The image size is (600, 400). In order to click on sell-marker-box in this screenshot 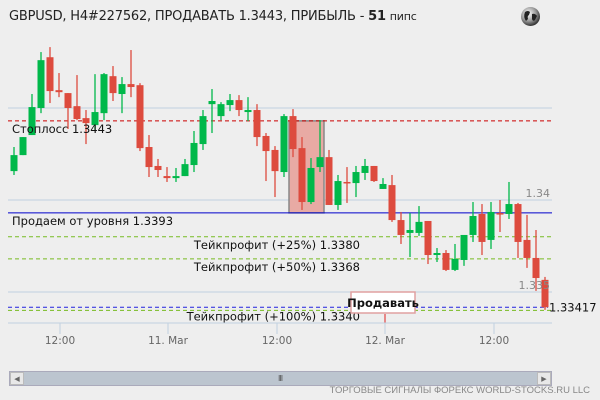, I will do `click(383, 302)`.